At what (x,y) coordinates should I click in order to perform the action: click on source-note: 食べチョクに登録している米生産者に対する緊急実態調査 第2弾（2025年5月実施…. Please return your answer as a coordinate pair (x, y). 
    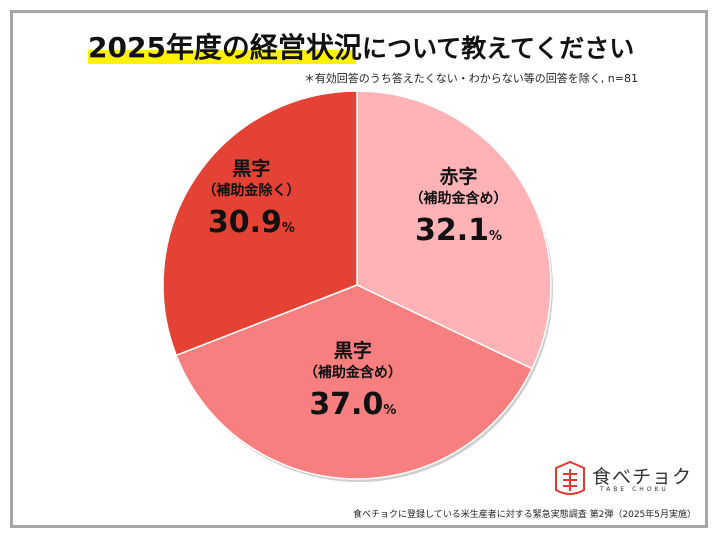
    Looking at the image, I should click on (524, 515).